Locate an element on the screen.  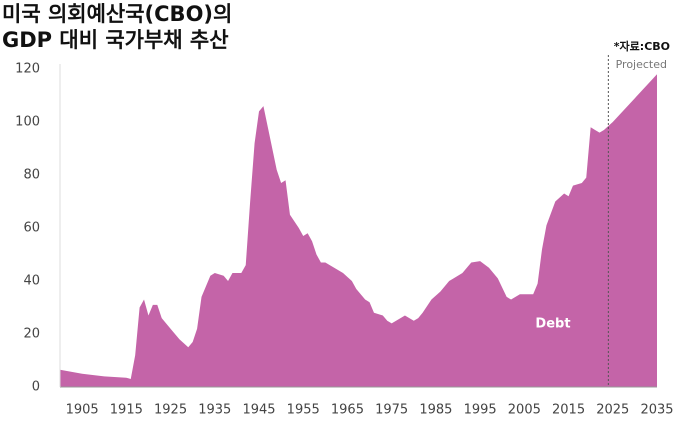
x-tick-label: 1985 is located at coordinates (435, 410).